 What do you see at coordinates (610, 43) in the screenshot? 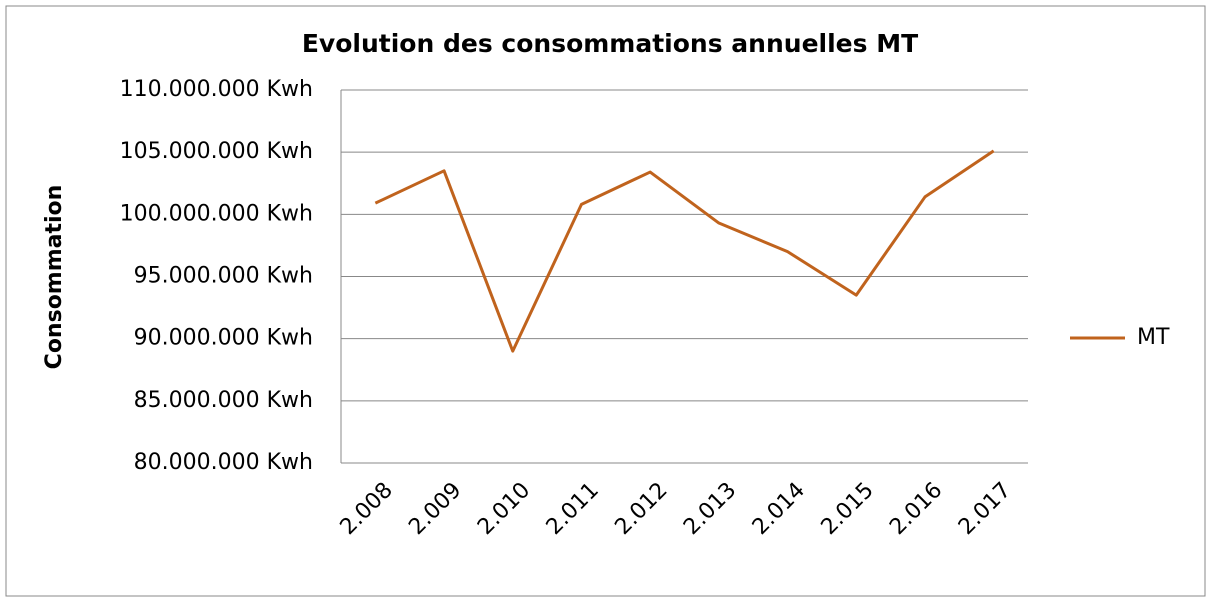
I see `chart-title: Evolution des consommations annuelles MT` at bounding box center [610, 43].